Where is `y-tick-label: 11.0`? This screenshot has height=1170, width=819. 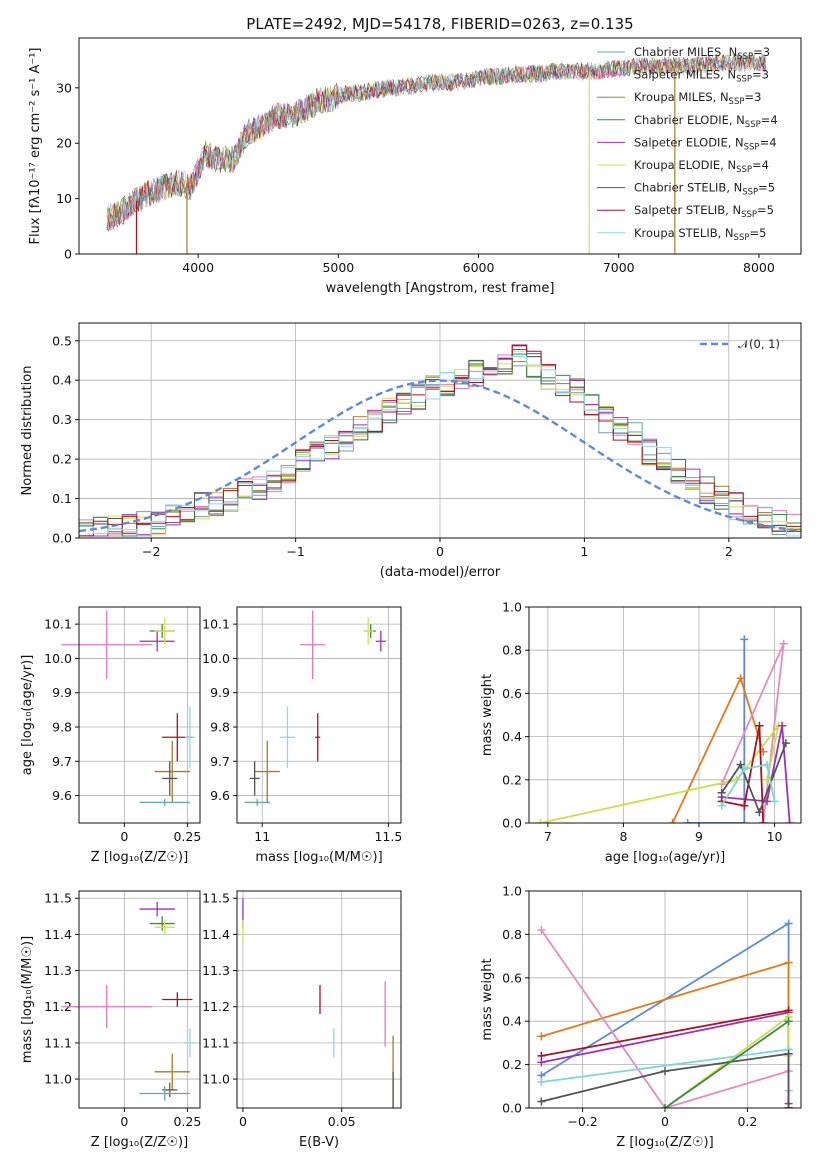
y-tick-label: 11.0 is located at coordinates (216, 1079).